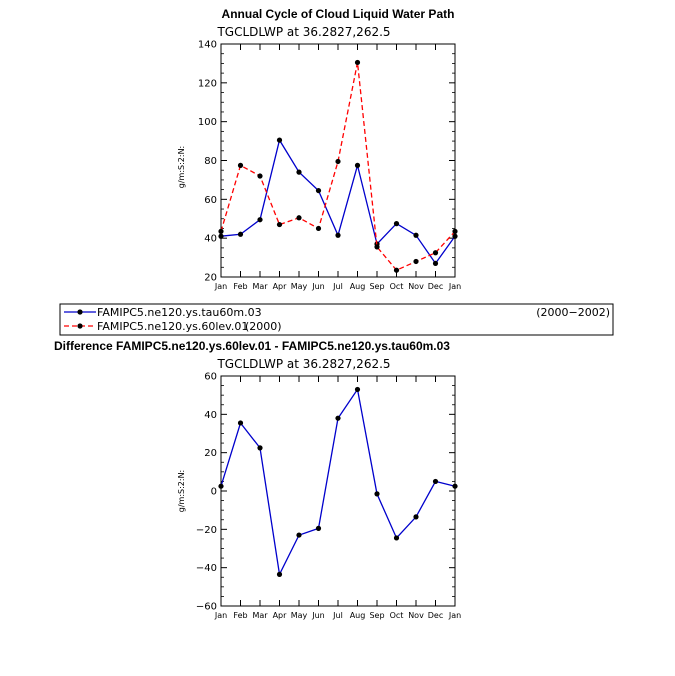 Image resolution: width=675 pixels, height=676 pixels. I want to click on chart2-frame, so click(338, 491).